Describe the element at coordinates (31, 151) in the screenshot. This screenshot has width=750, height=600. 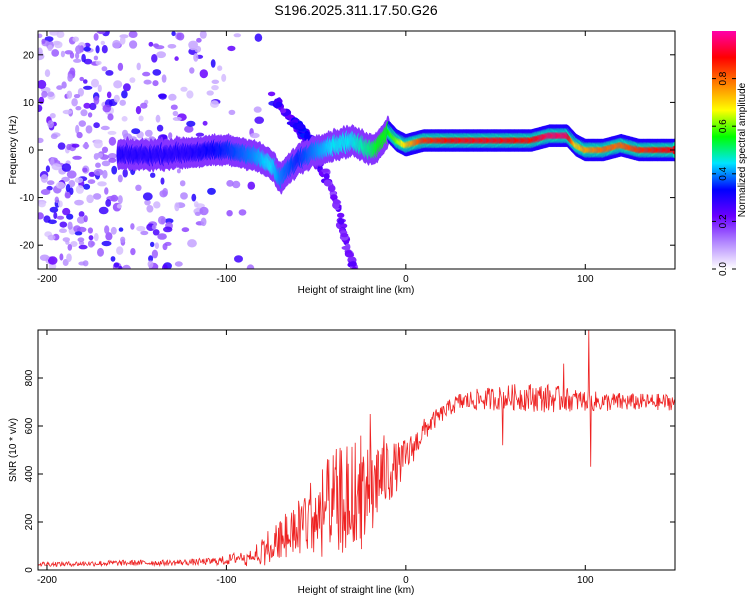
I see `spectrogram-y-tick-label: 0` at that location.